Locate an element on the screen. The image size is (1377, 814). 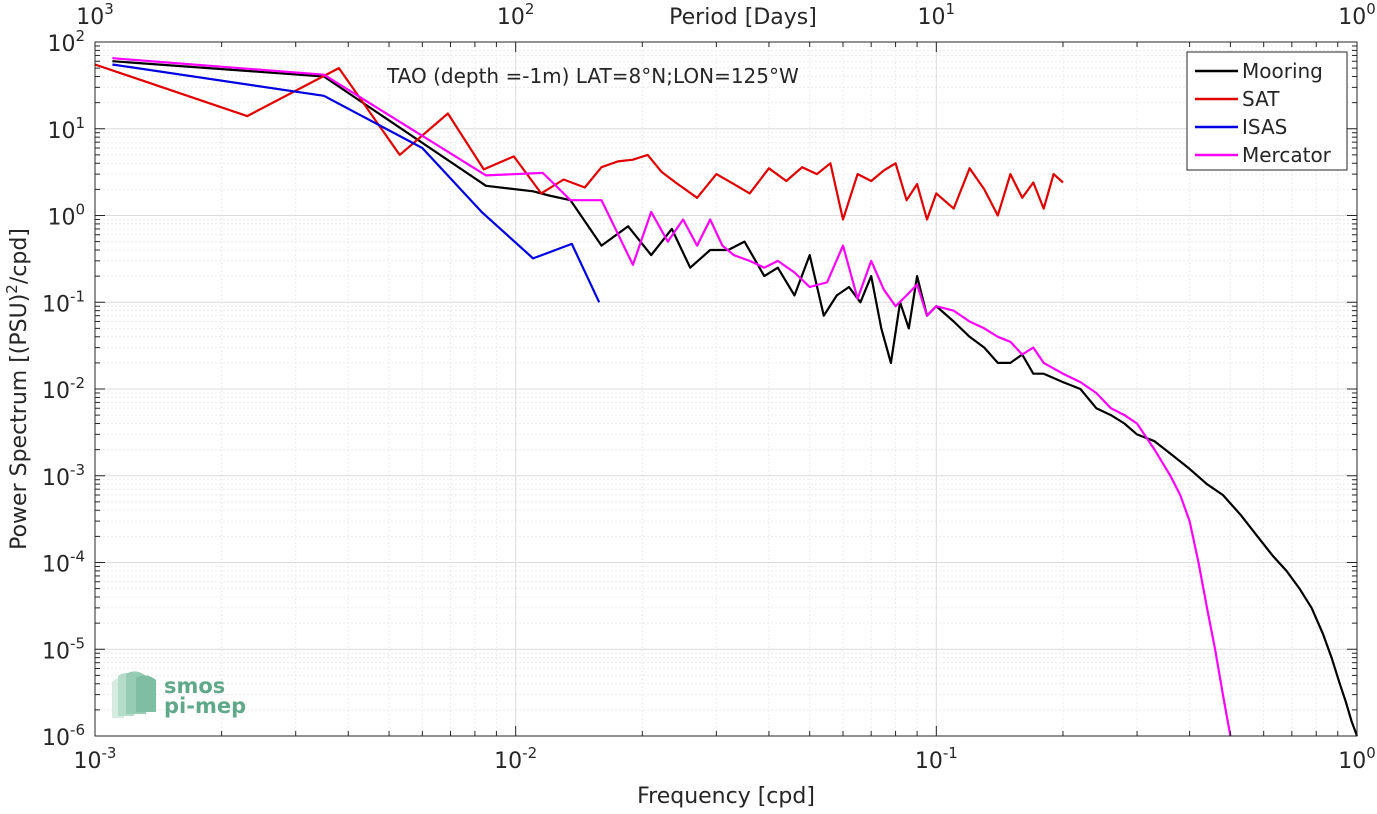
y-axis-label-tail: /cpd] is located at coordinates (19, 256).